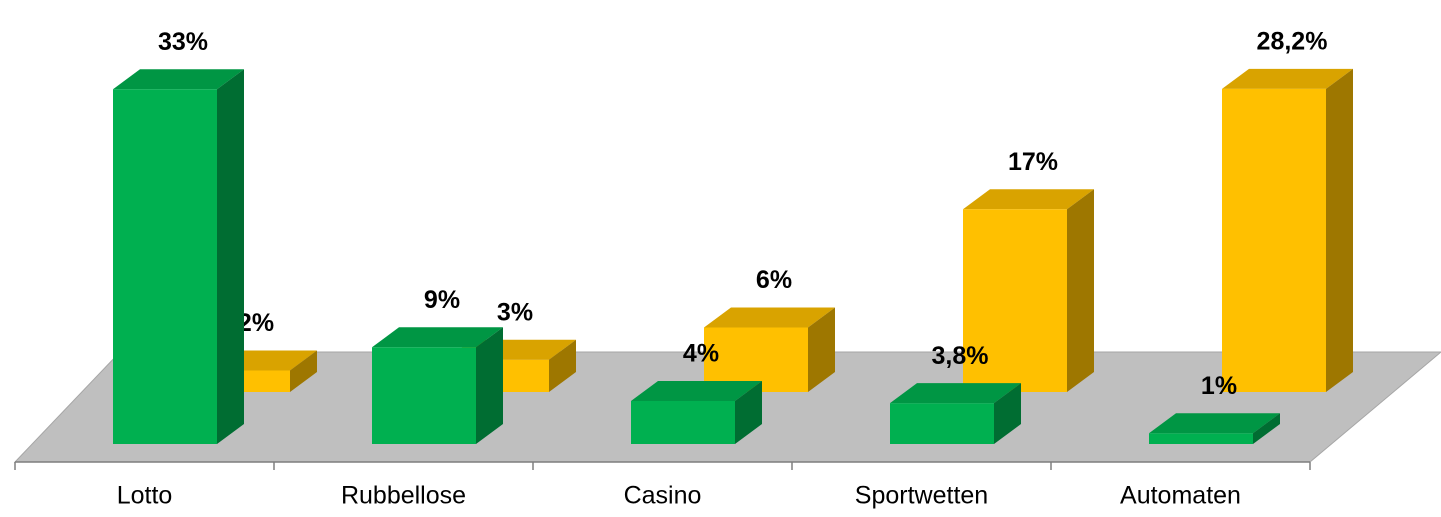 This screenshot has height=517, width=1441. What do you see at coordinates (515, 312) in the screenshot?
I see `value-label: 3%` at bounding box center [515, 312].